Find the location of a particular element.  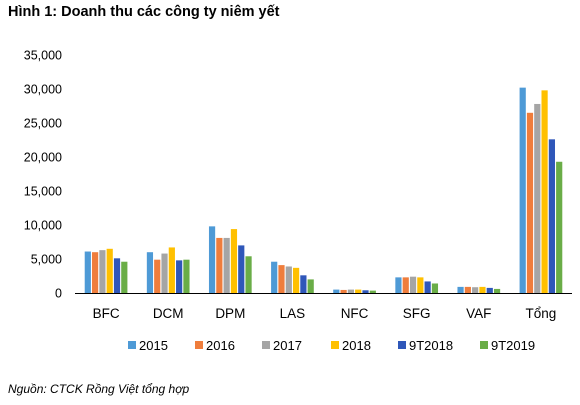

bar-sfg-2018 is located at coordinates (420, 285).